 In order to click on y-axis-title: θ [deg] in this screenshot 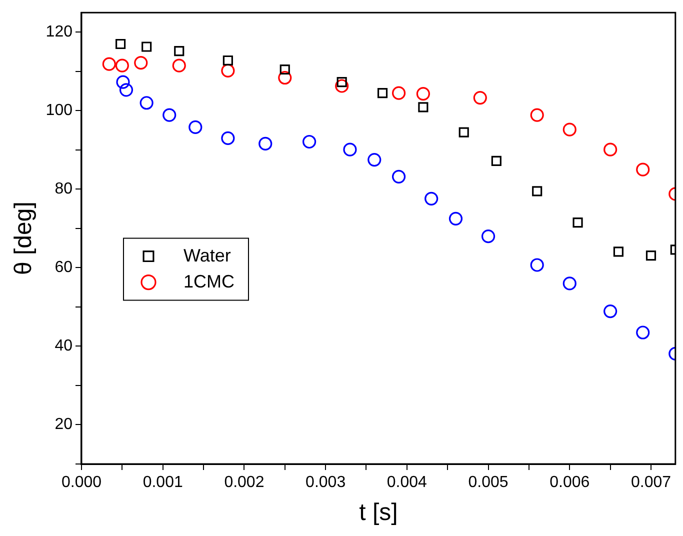, I will do `click(24, 239)`.